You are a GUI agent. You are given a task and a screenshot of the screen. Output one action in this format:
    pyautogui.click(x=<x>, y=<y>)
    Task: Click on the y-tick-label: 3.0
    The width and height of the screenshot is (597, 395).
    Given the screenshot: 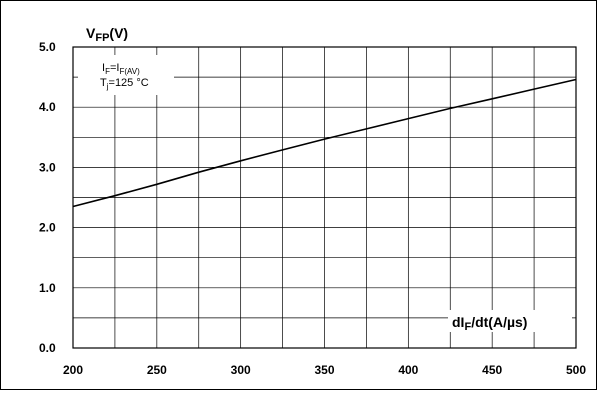 What is the action you would take?
    pyautogui.click(x=47, y=167)
    